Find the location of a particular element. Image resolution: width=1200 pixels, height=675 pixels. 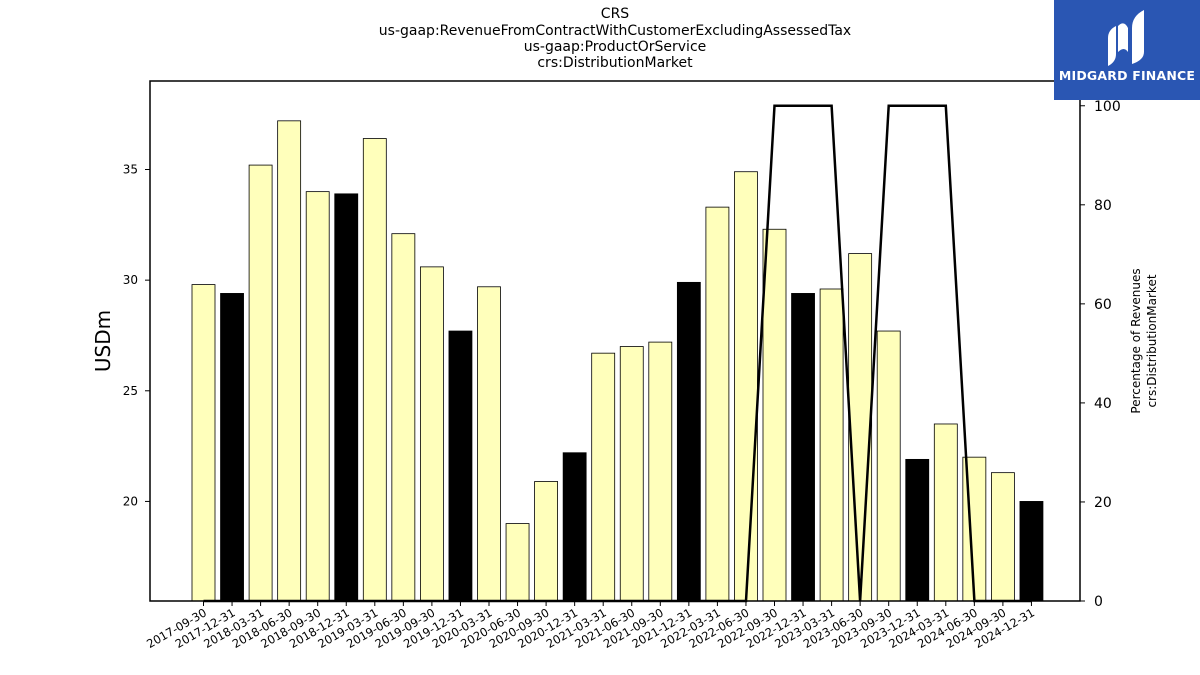

y2-axis-label-line-2: crs:DistributionMarket is located at coordinates (1152, 340).